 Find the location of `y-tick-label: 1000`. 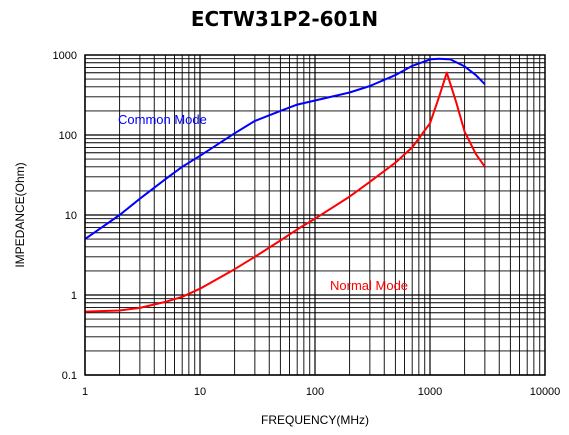

y-tick-label: 1000 is located at coordinates (65, 56).